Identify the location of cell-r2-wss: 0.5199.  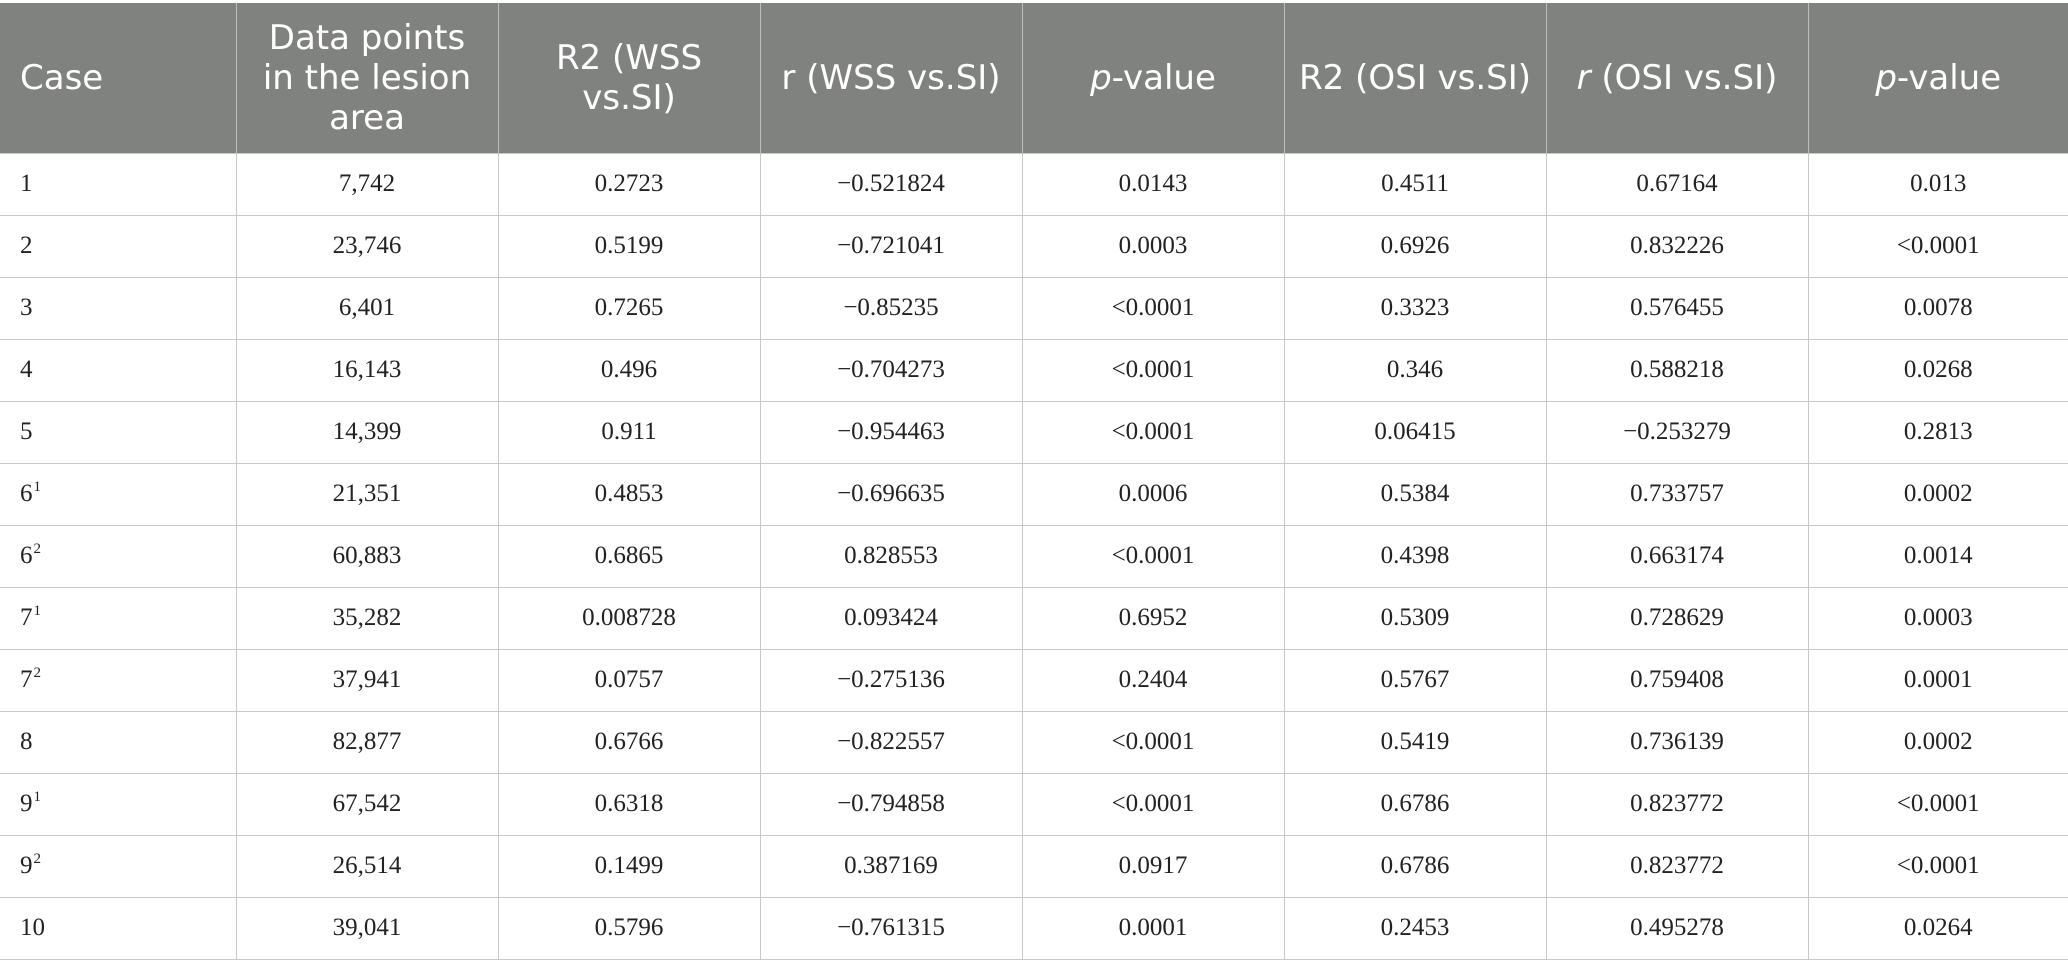
(629, 246).